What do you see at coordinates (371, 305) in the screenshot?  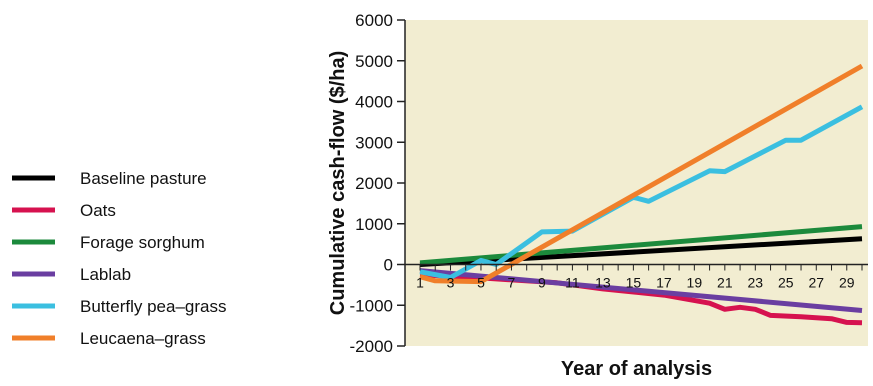 I see `y-tick-label: -1000` at bounding box center [371, 305].